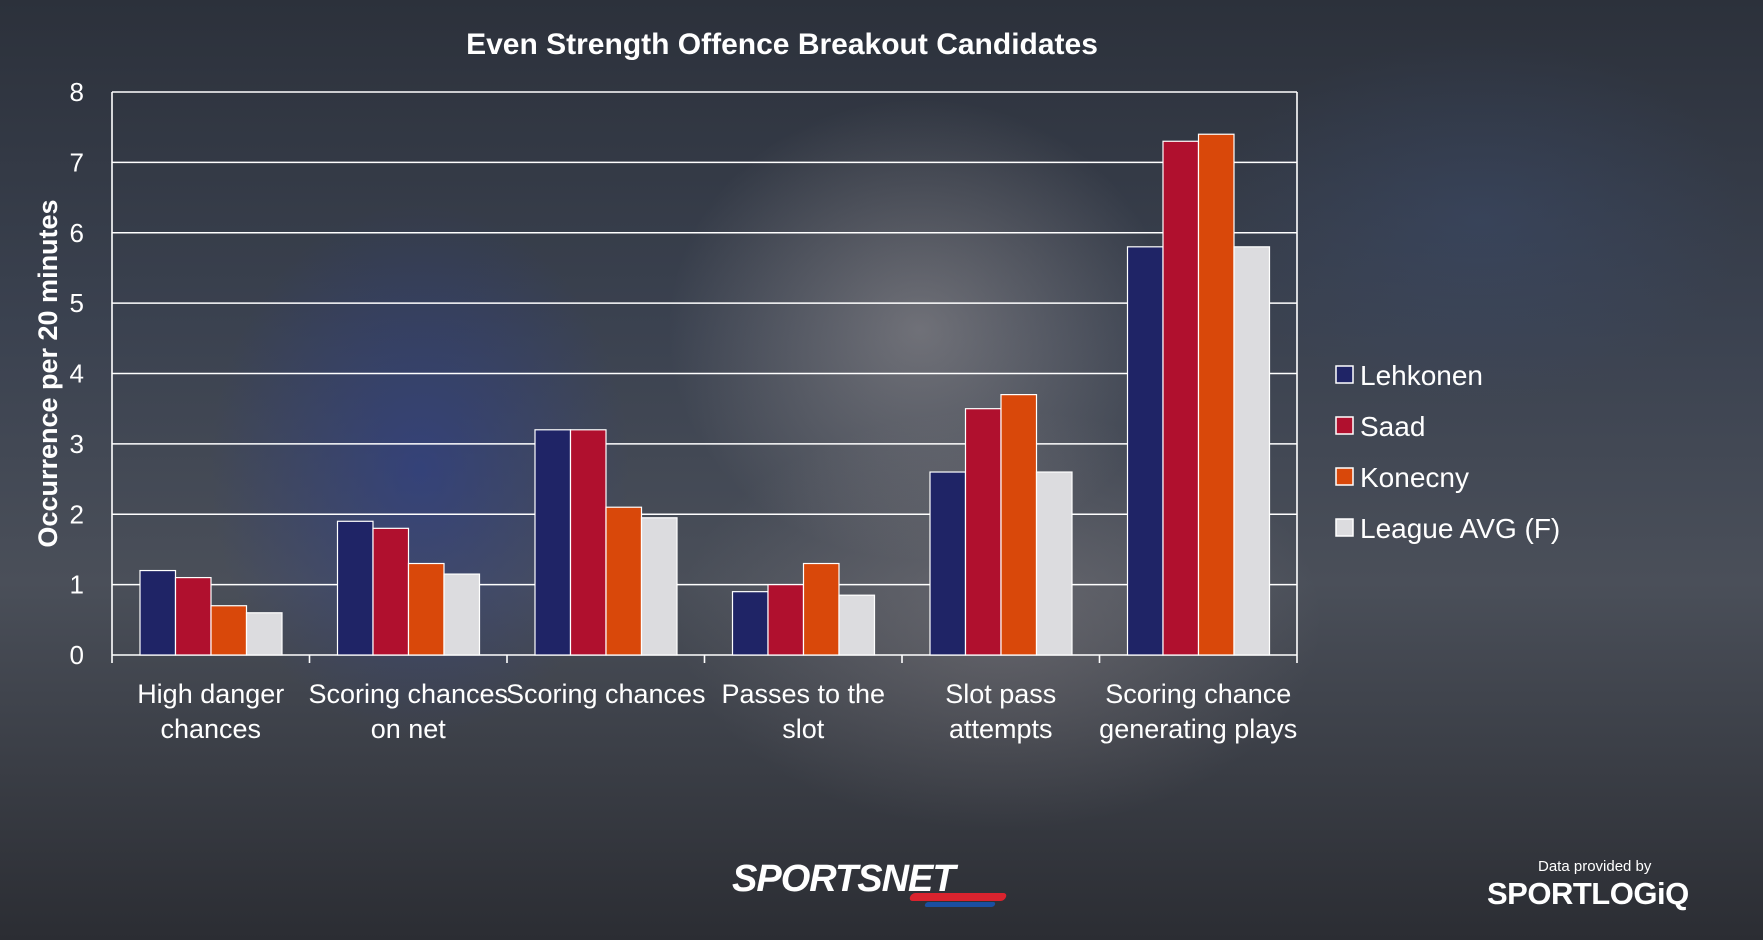 The image size is (1763, 940). Describe the element at coordinates (210, 694) in the screenshot. I see `x-category-label: High danger` at that location.